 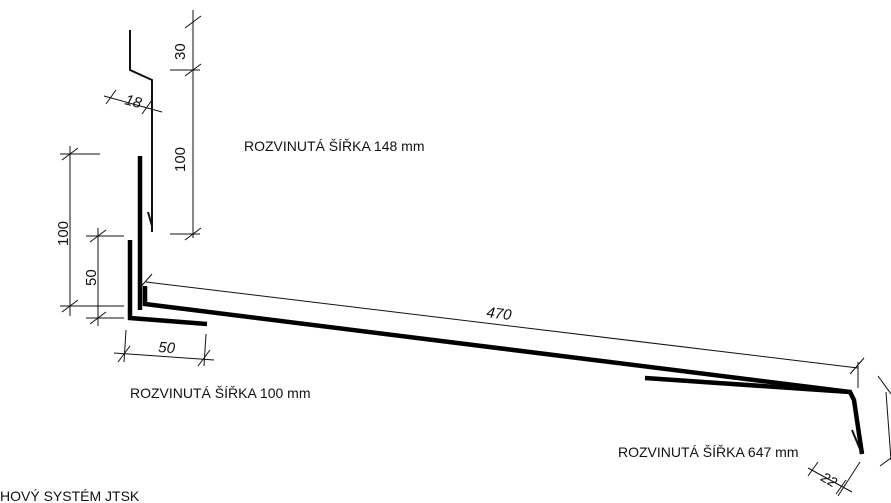 I want to click on dim-100-top-label: 100, so click(x=180, y=159).